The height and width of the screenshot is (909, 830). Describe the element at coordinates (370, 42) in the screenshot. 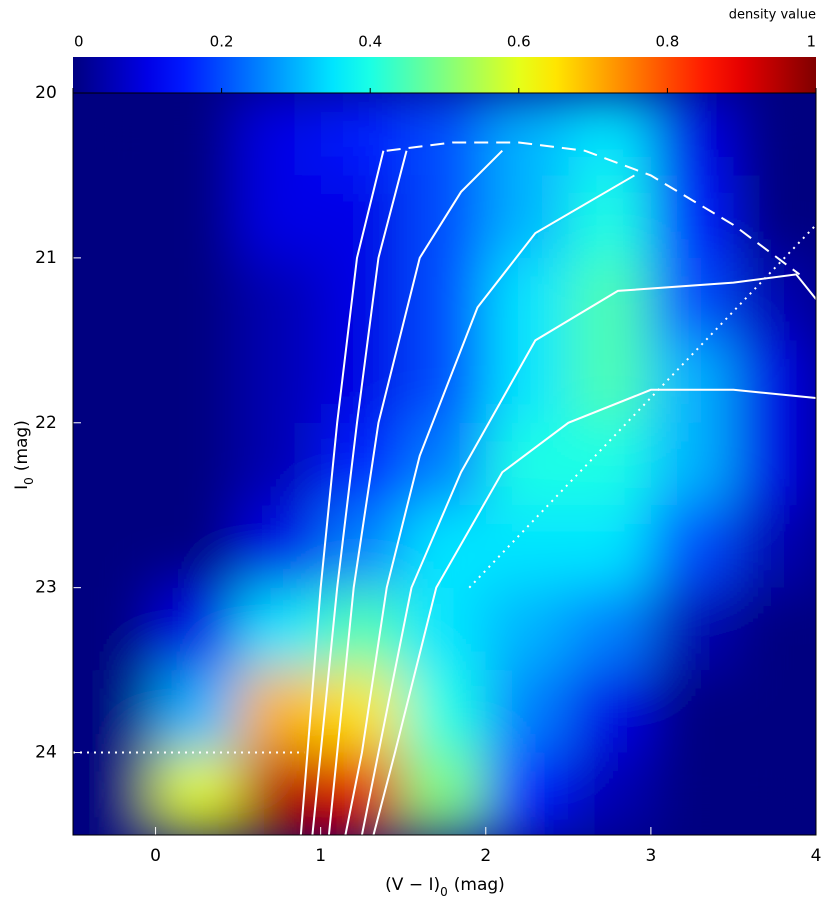

I see `colorbar-tick-label: 0.4` at that location.